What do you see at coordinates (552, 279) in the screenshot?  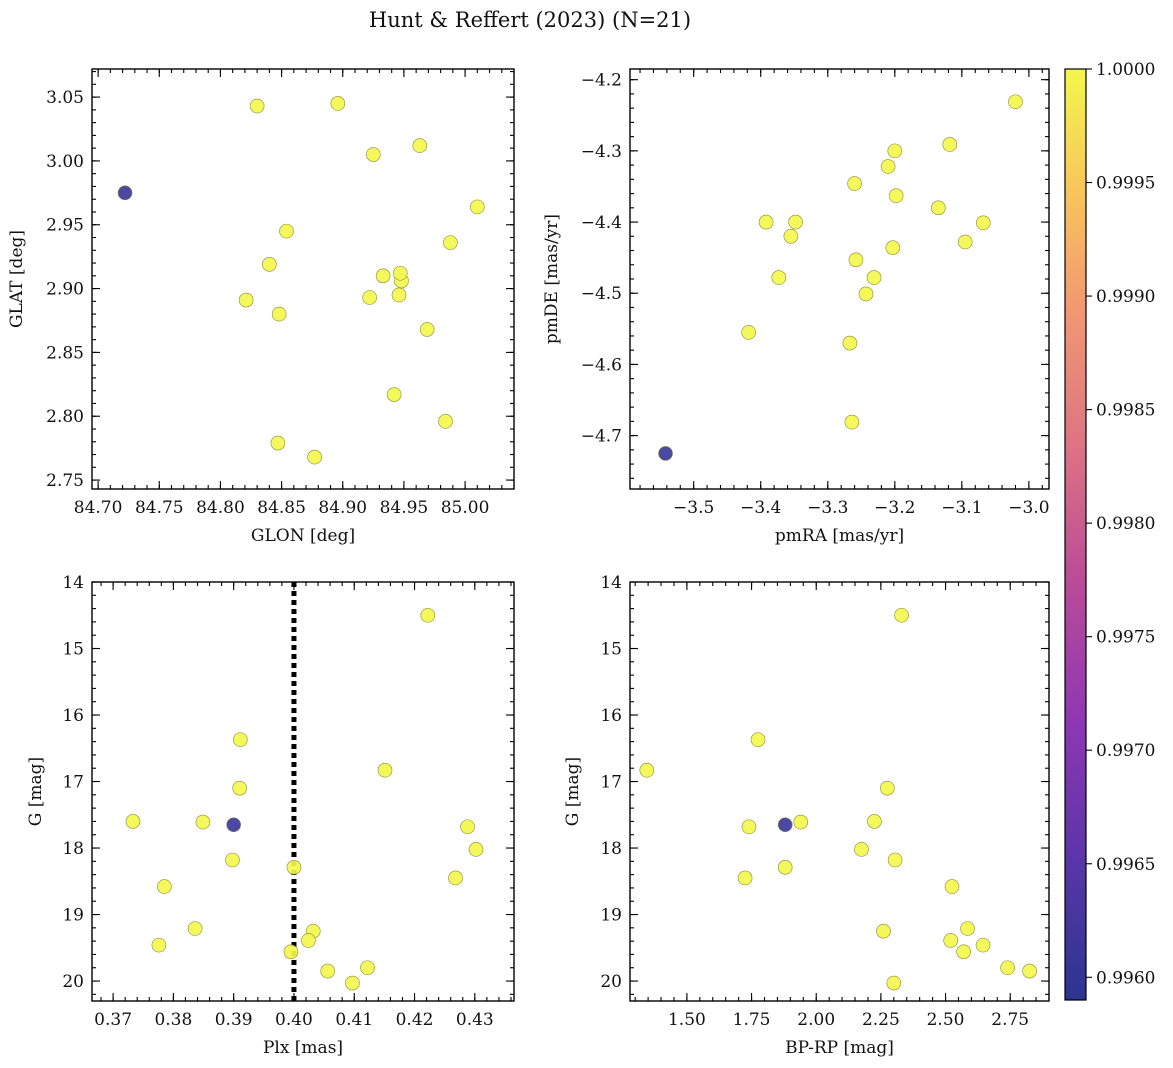 I see `y-axis-label: pmDE [mas/yr]` at bounding box center [552, 279].